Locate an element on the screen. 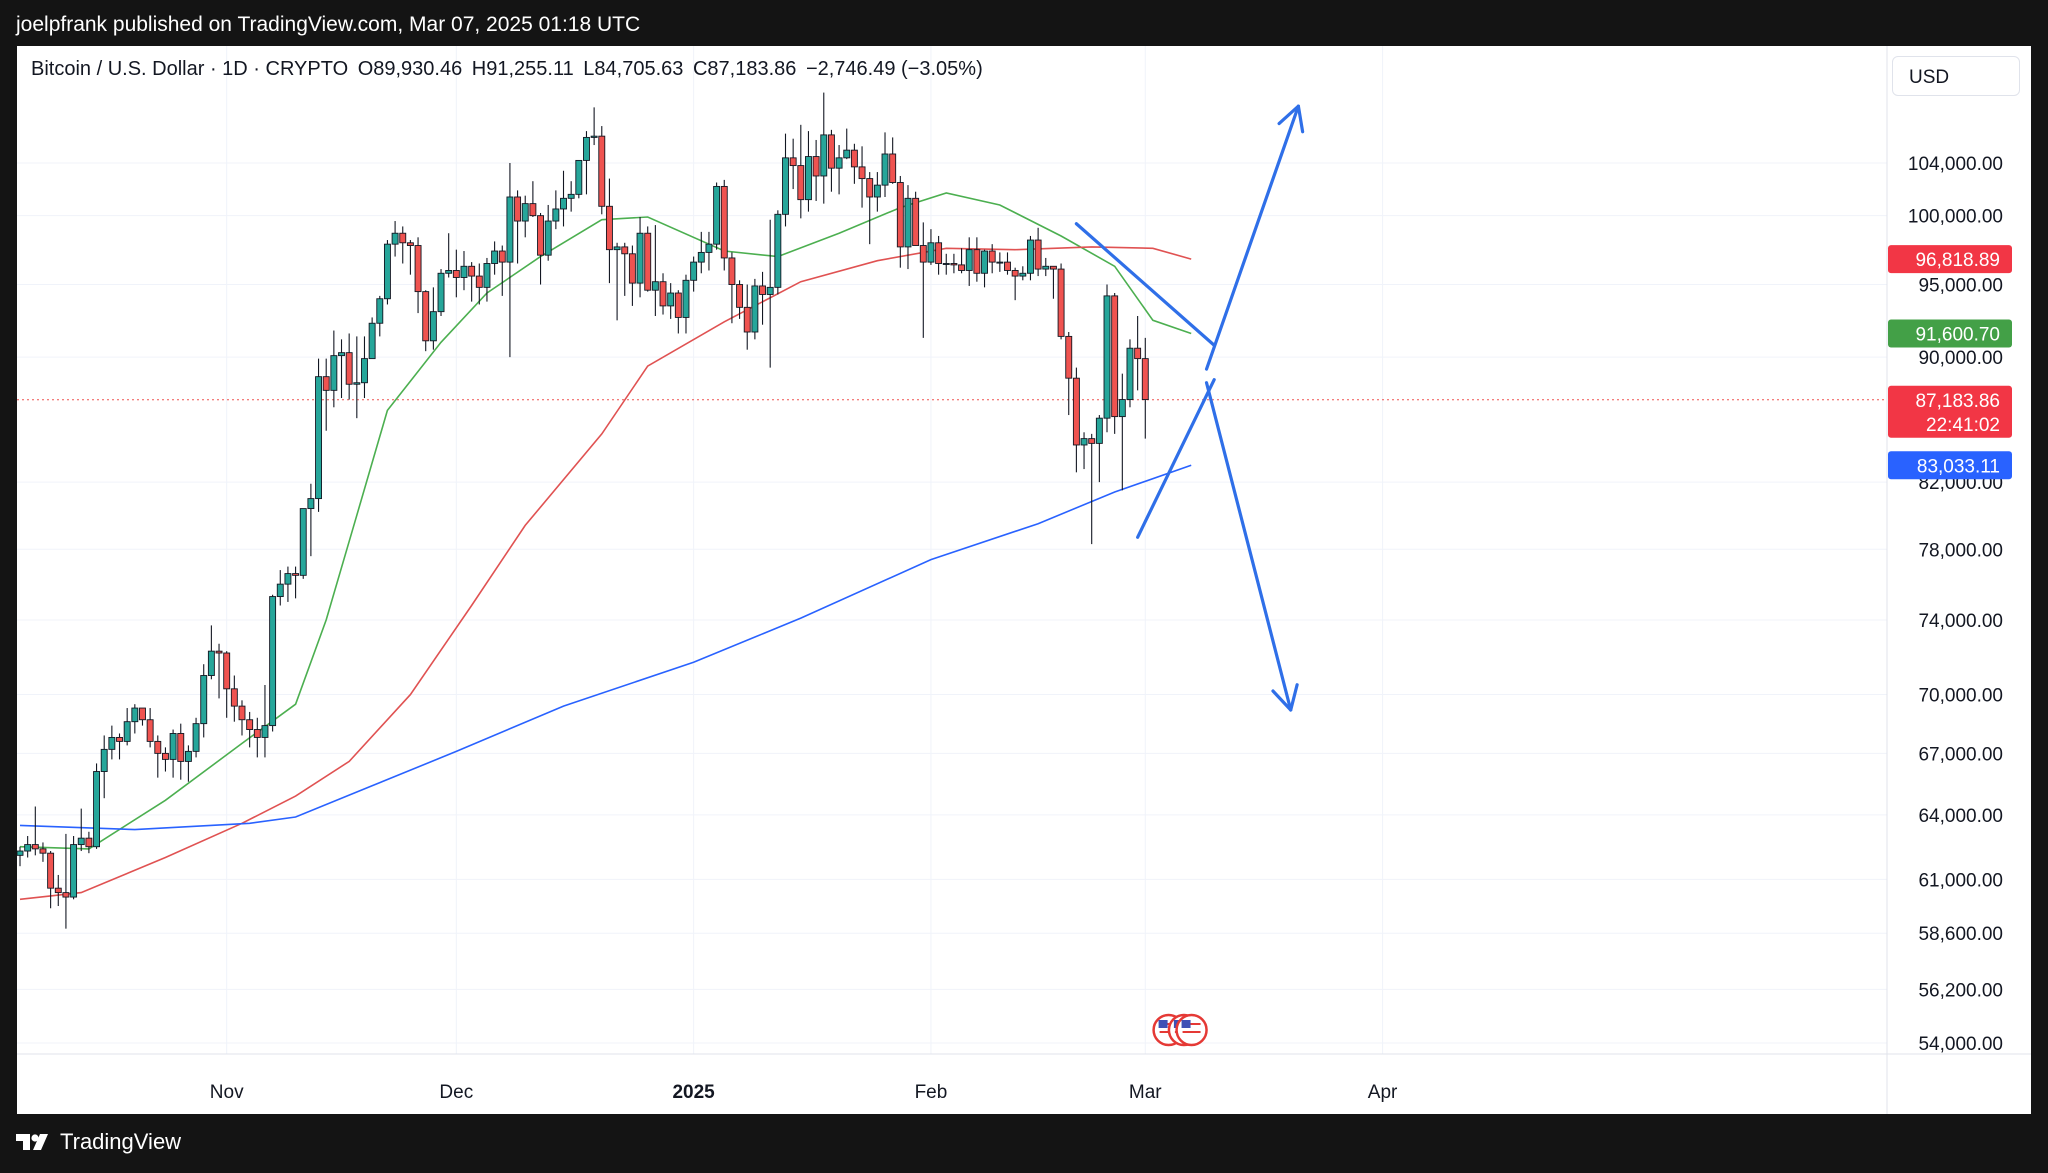 This screenshot has height=1173, width=2048. symbol-title: Bitcoin / U.S. Dollar · 1D · CRYPTO is located at coordinates (190, 69).